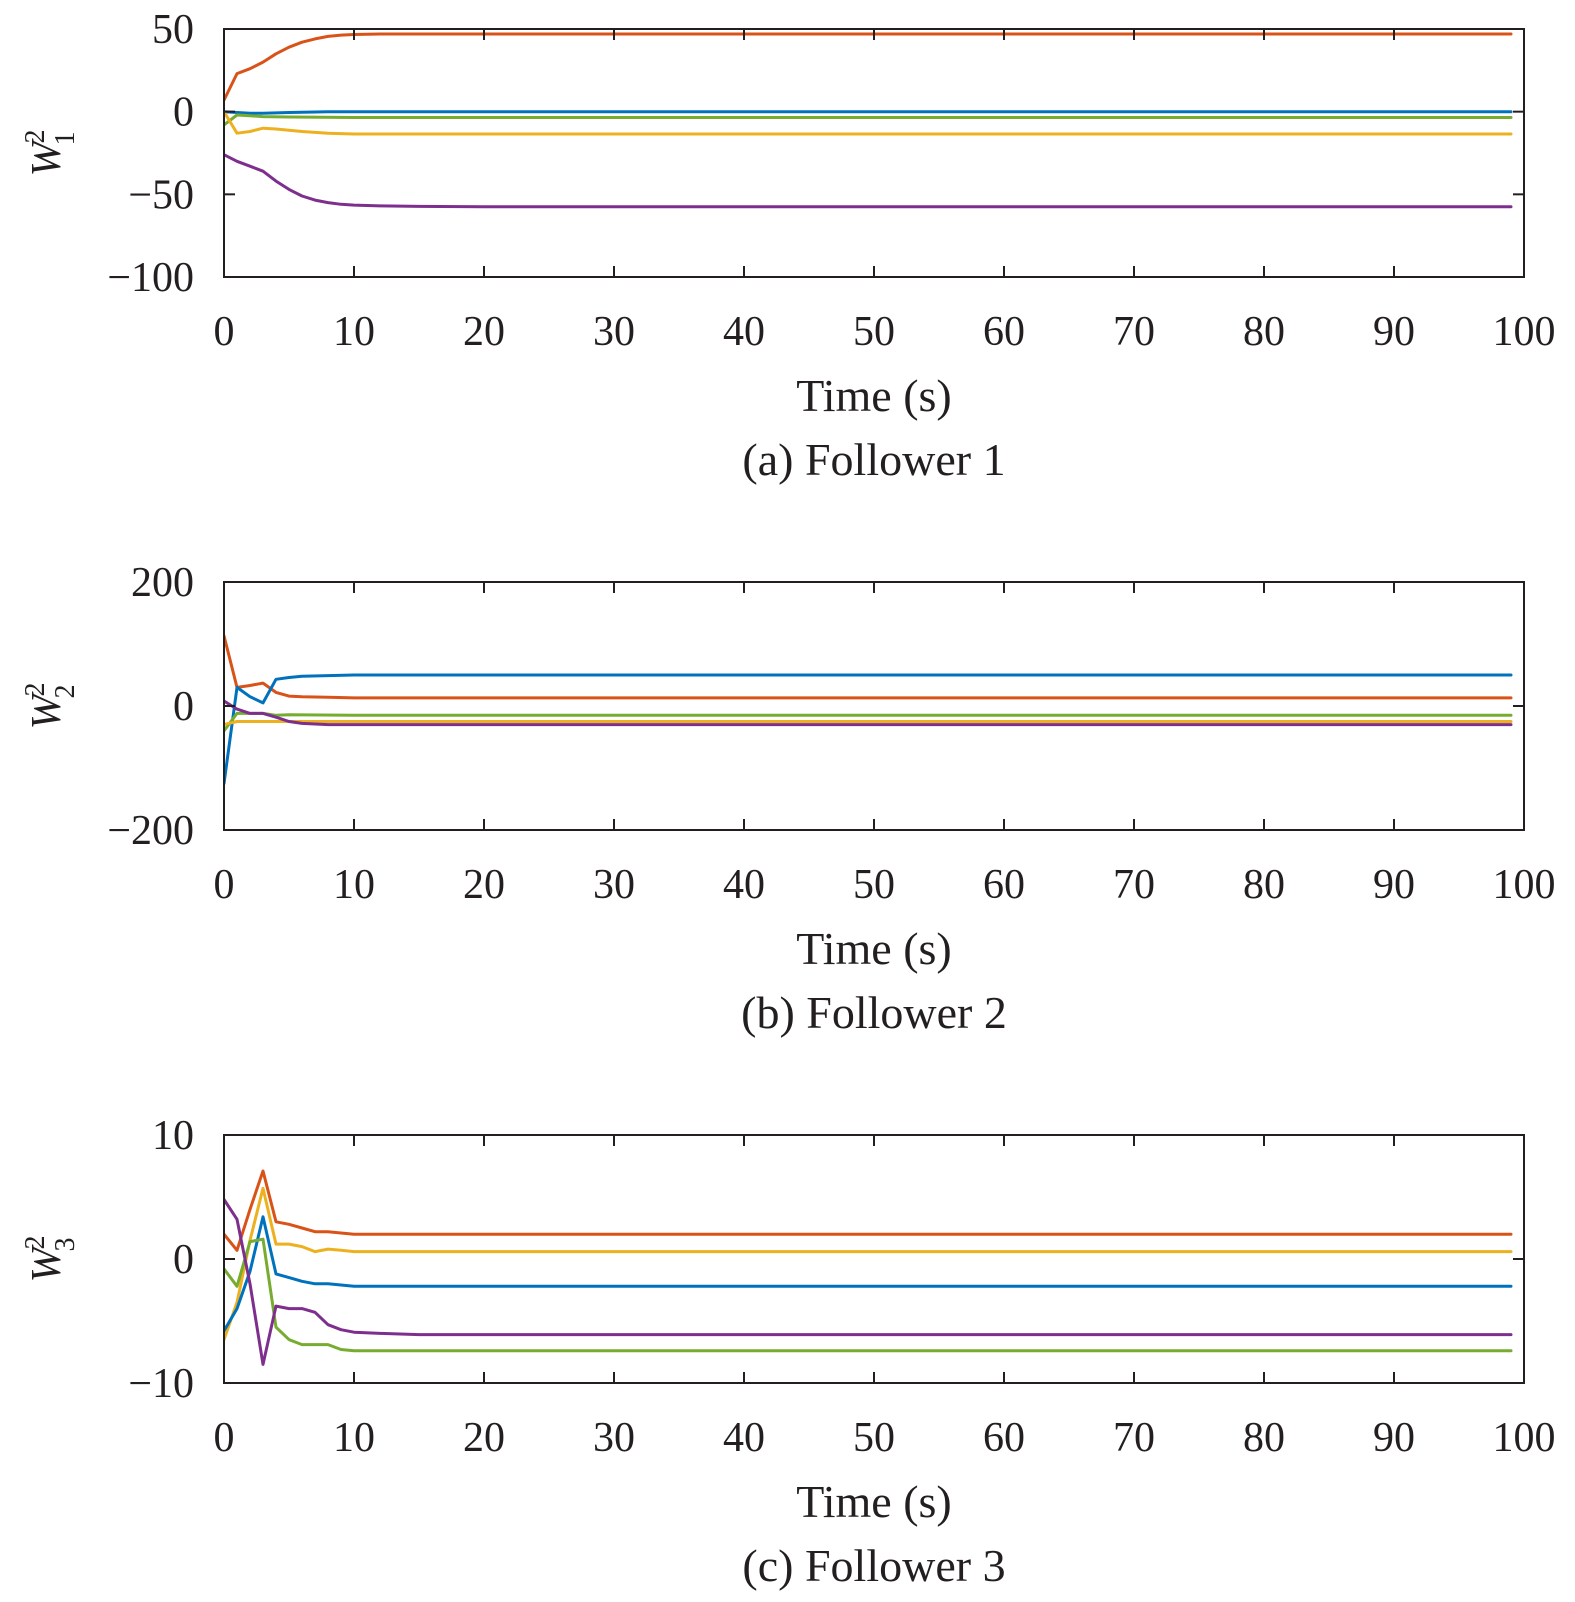 The image size is (1575, 1602). What do you see at coordinates (173, 30) in the screenshot?
I see `y-tick-label: 50` at bounding box center [173, 30].